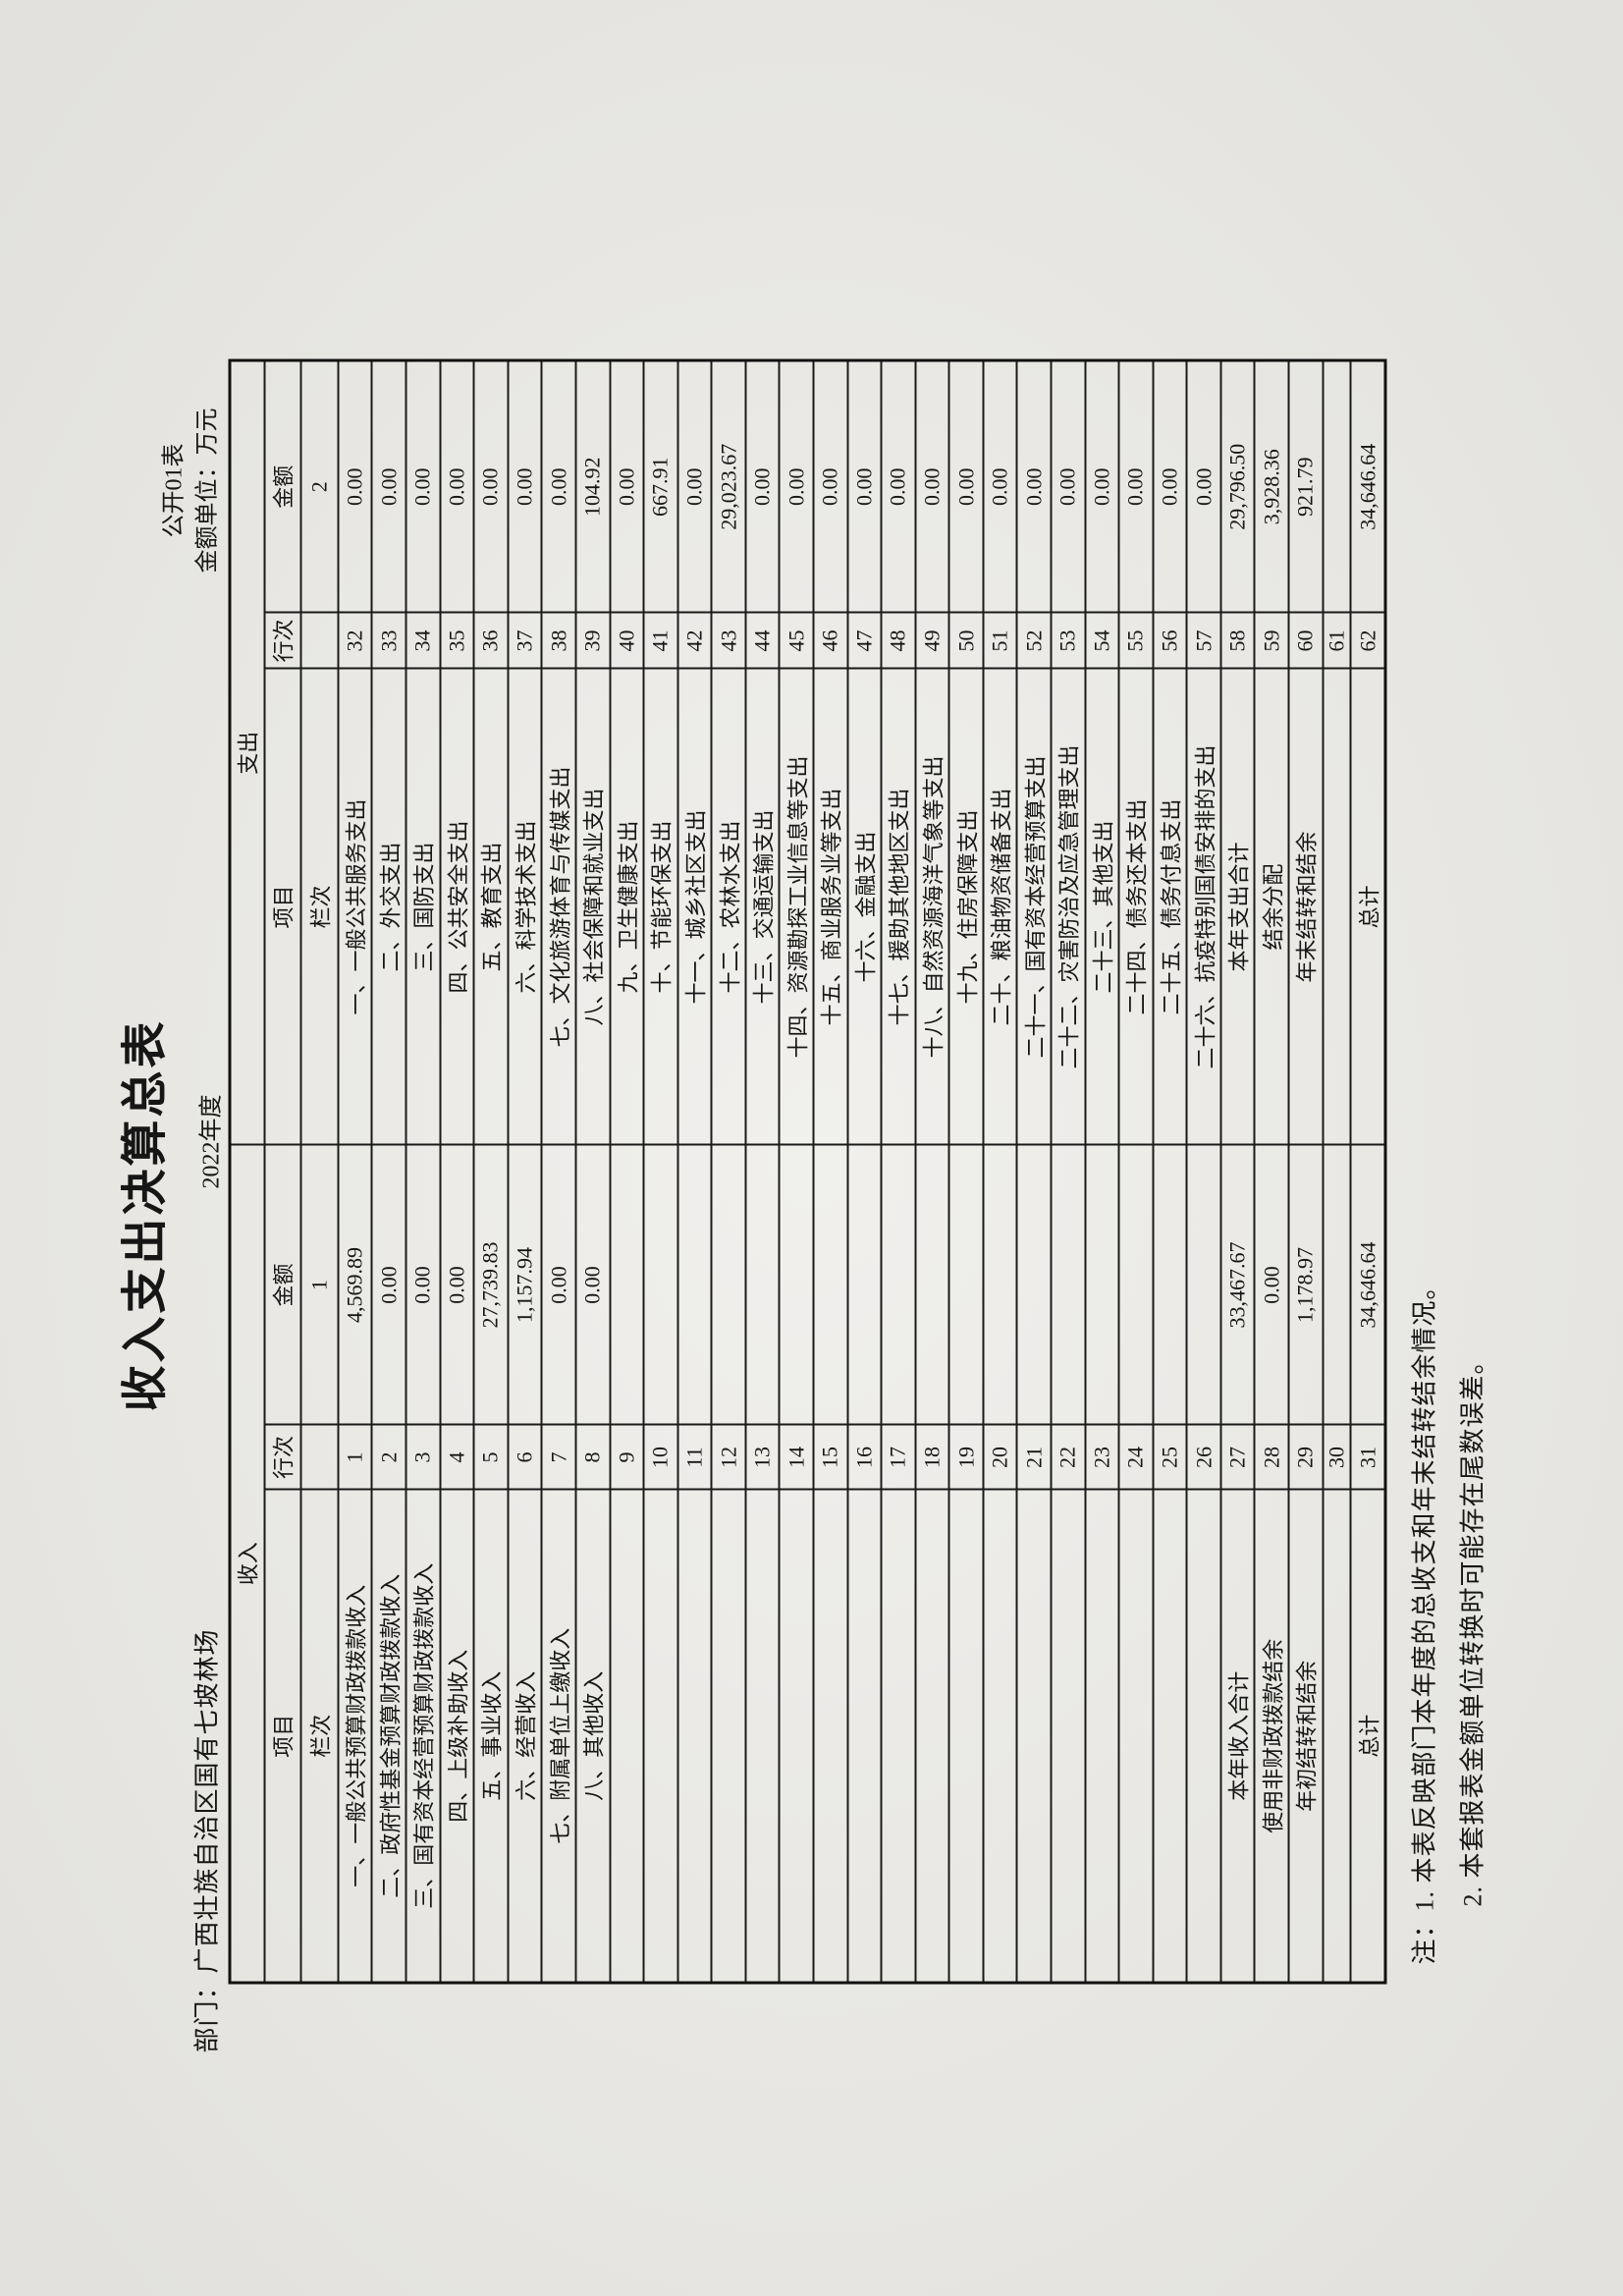 The width and height of the screenshot is (1623, 2296). What do you see at coordinates (354, 906) in the screenshot?
I see `expenditure-item-cell: 一、一般公共服务支出` at bounding box center [354, 906].